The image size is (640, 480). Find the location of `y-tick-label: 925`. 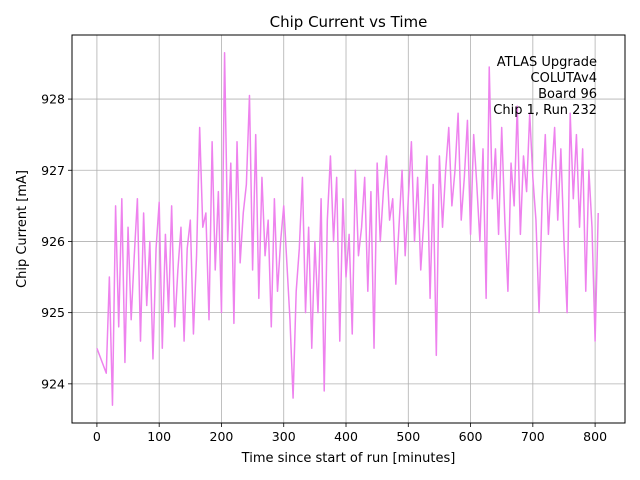

y-tick-label: 925 is located at coordinates (53, 312).